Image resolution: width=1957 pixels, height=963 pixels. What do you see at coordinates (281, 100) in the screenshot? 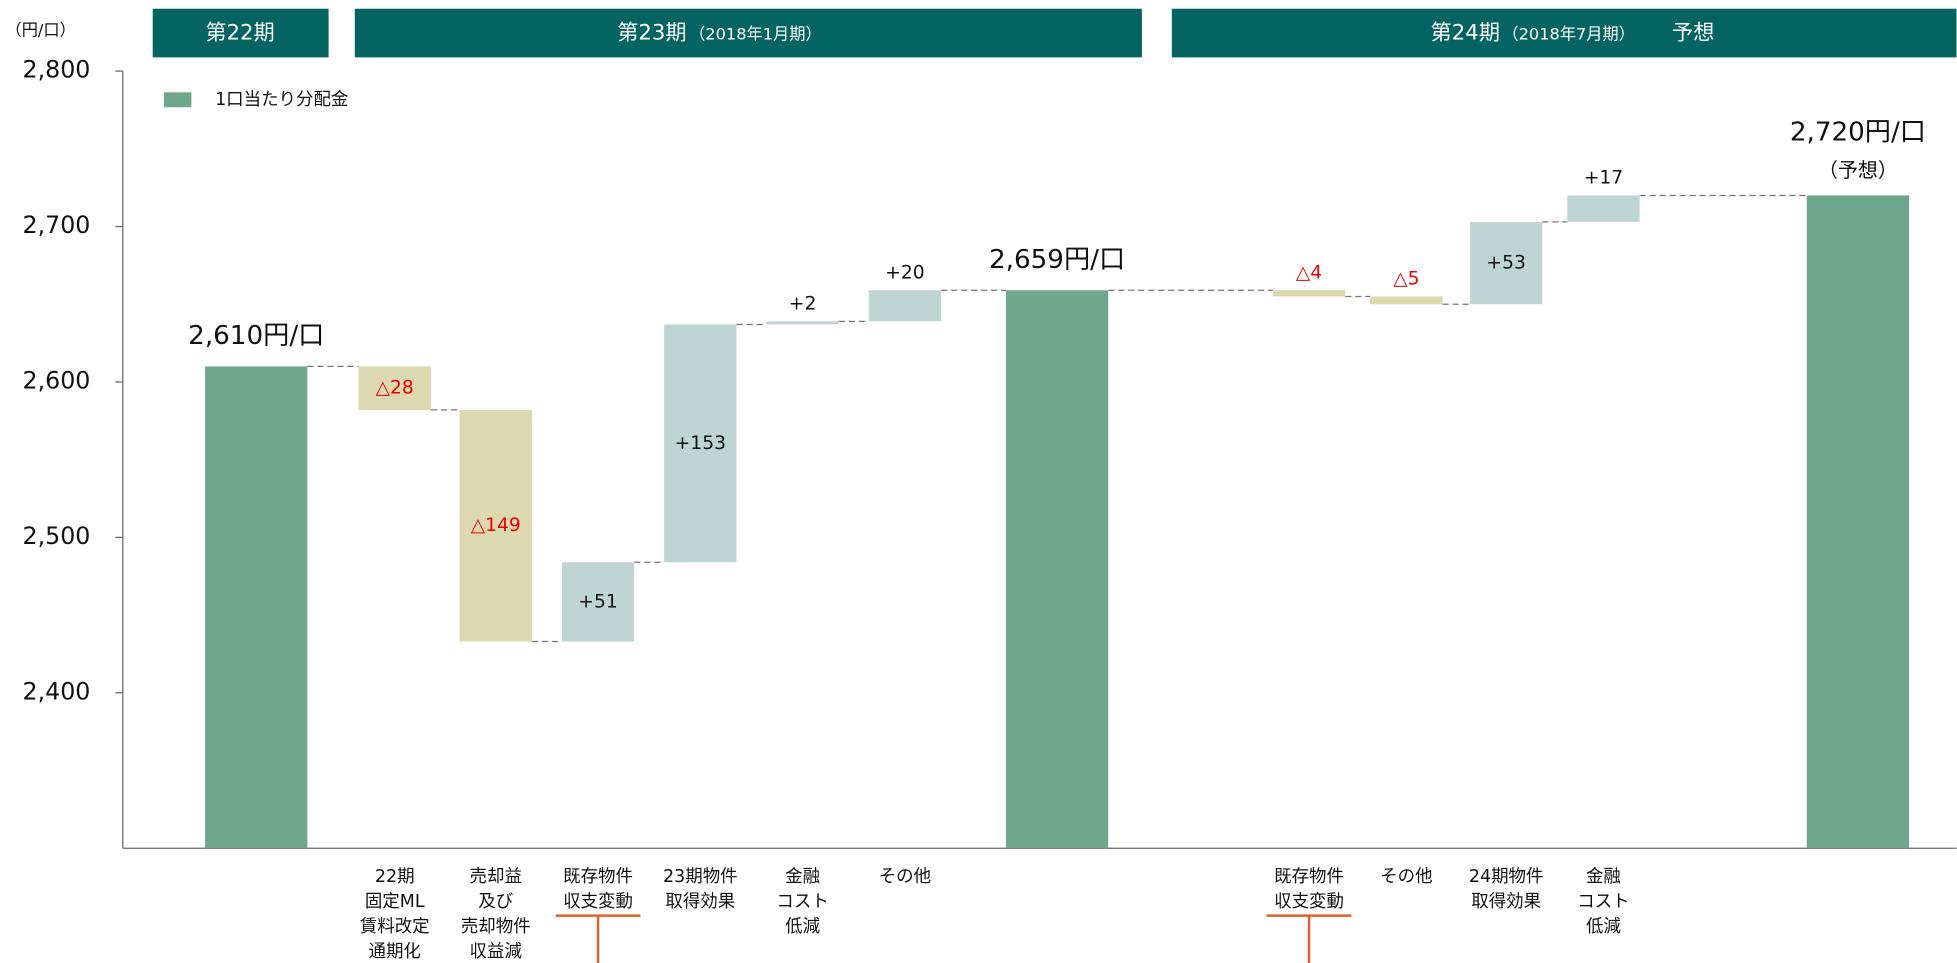
I see `legend-label: 1口当たり分配金` at bounding box center [281, 100].